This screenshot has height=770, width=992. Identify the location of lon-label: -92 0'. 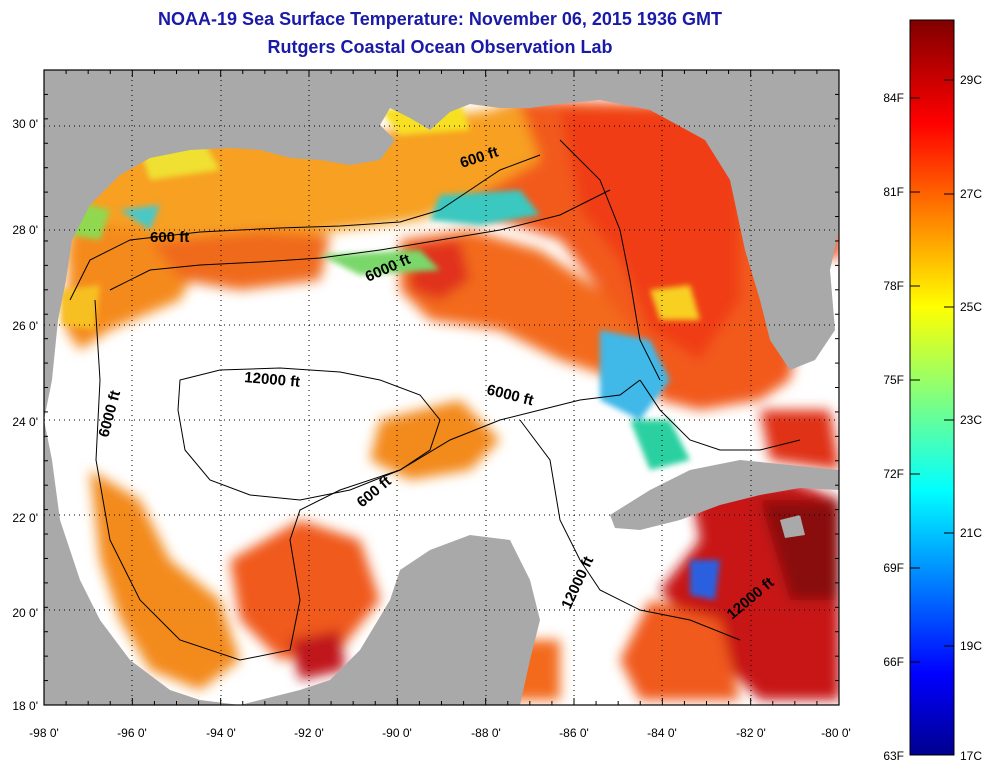
(309, 733).